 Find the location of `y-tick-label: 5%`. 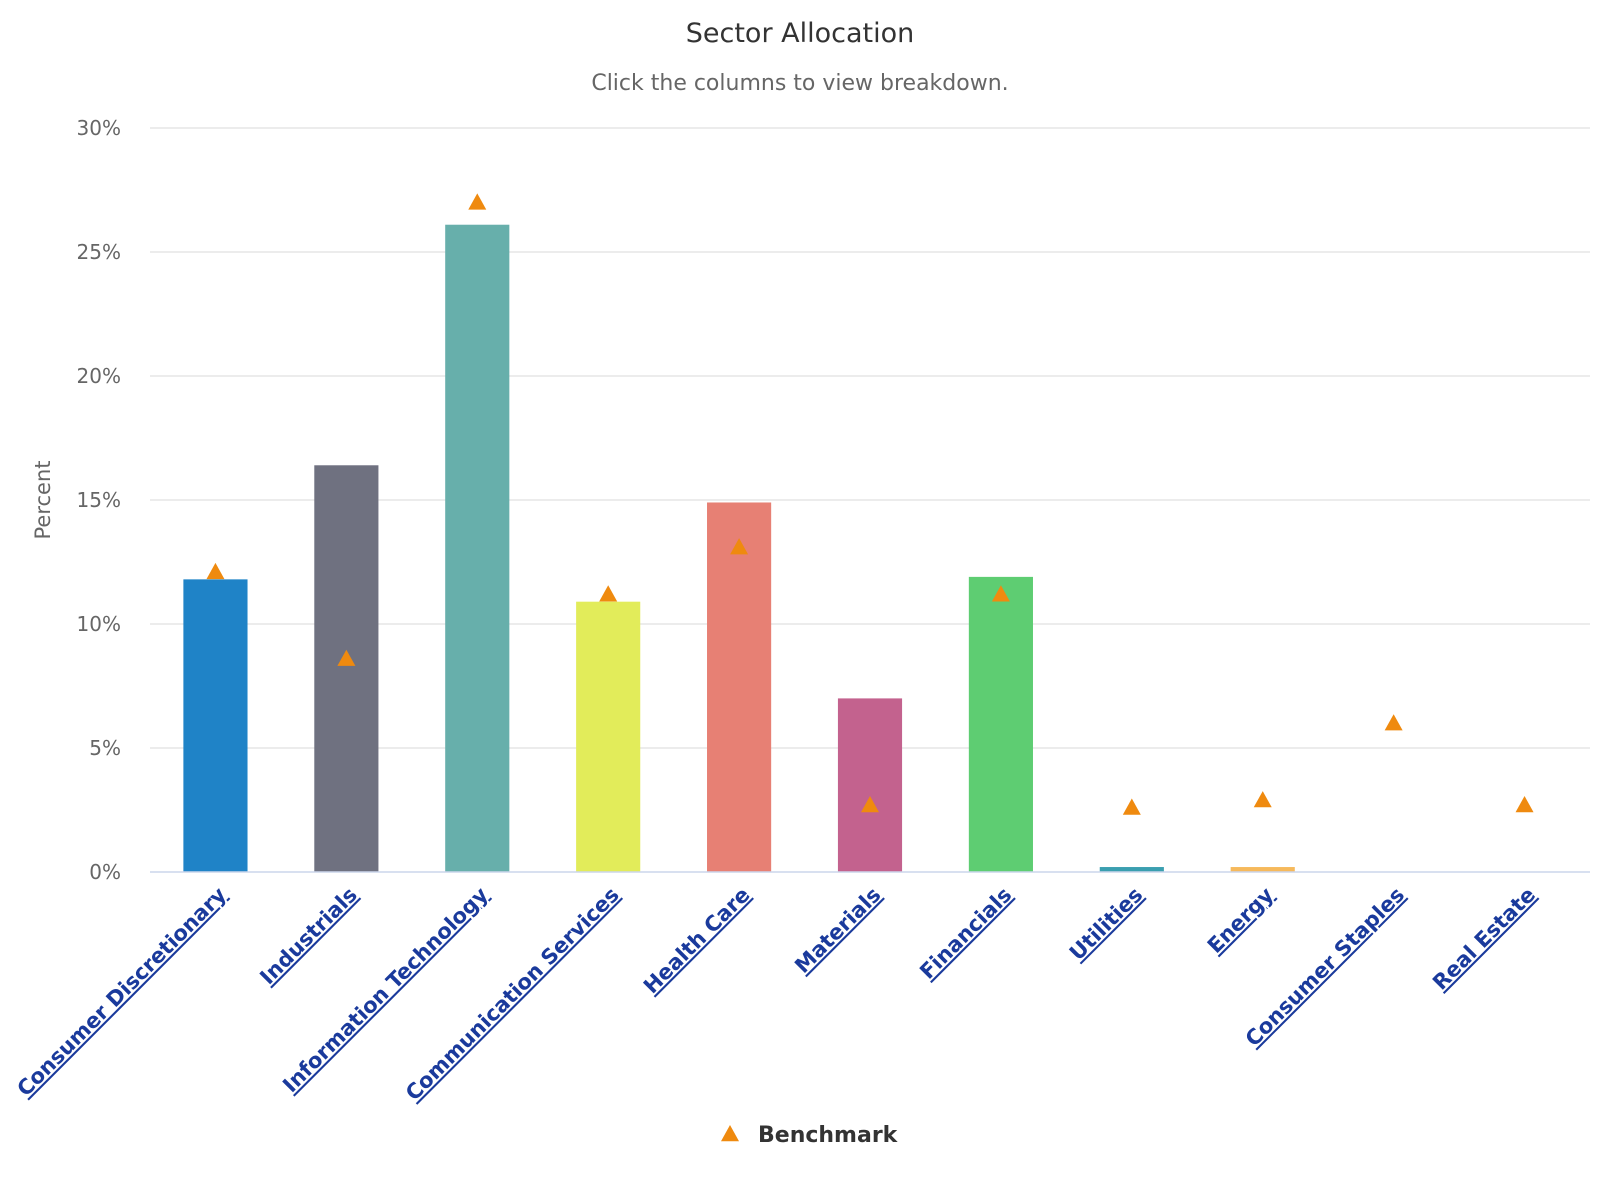

y-tick-label: 5% is located at coordinates (105, 748).